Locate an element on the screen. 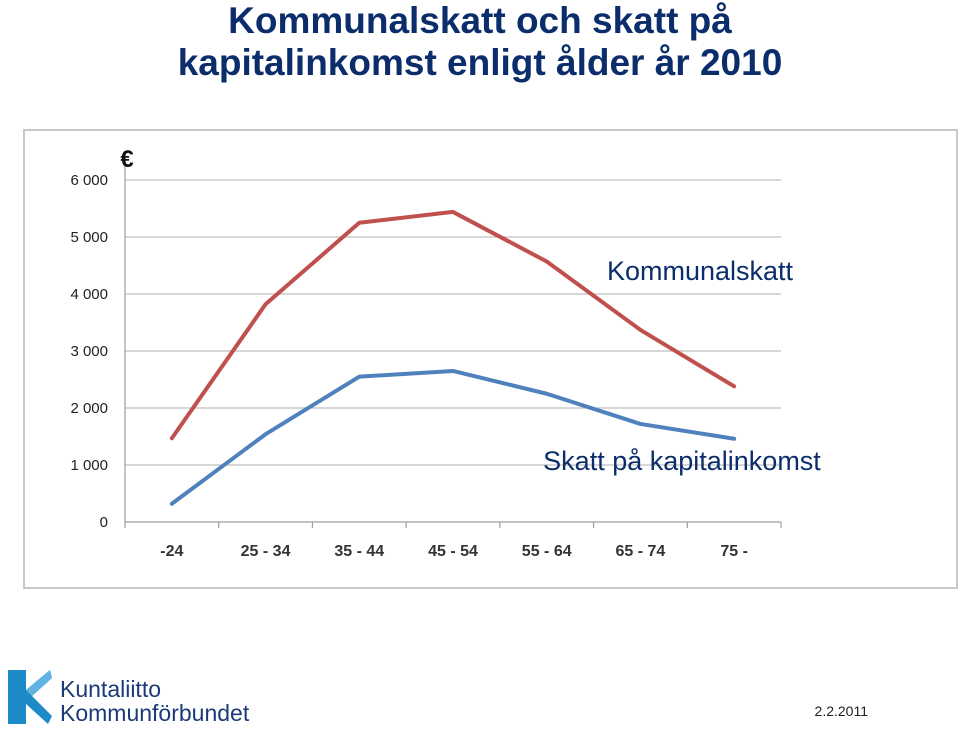 The height and width of the screenshot is (731, 960). x-tick-label: 75 - is located at coordinates (734, 551).